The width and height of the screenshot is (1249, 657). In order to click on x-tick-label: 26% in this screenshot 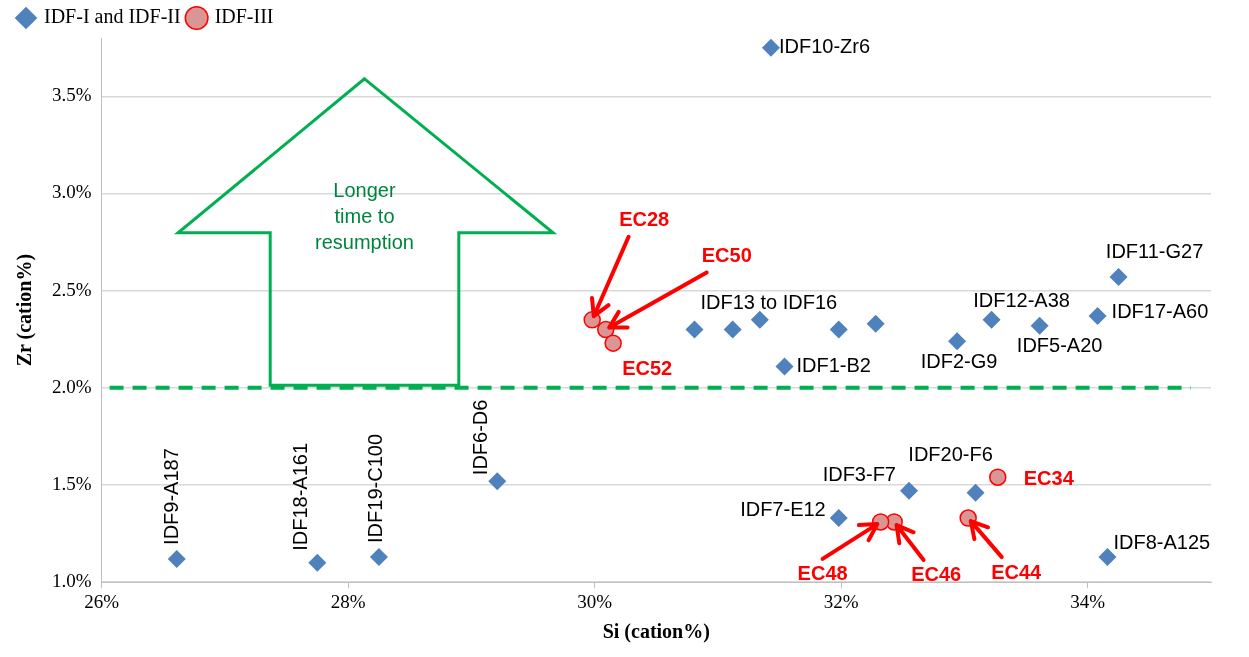, I will do `click(102, 601)`.